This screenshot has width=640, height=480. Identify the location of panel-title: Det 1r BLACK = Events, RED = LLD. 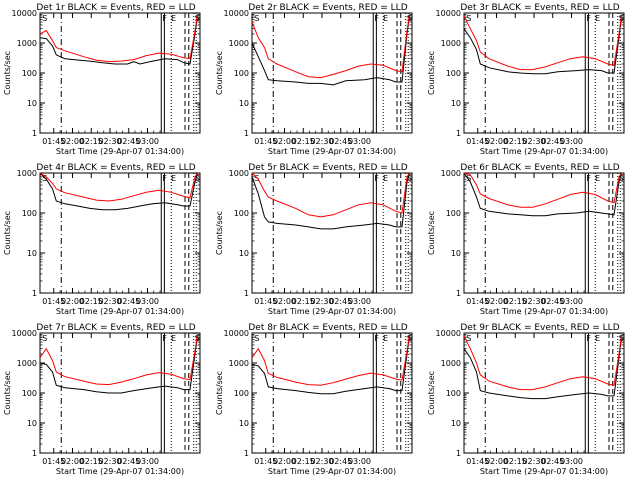
(115, 8).